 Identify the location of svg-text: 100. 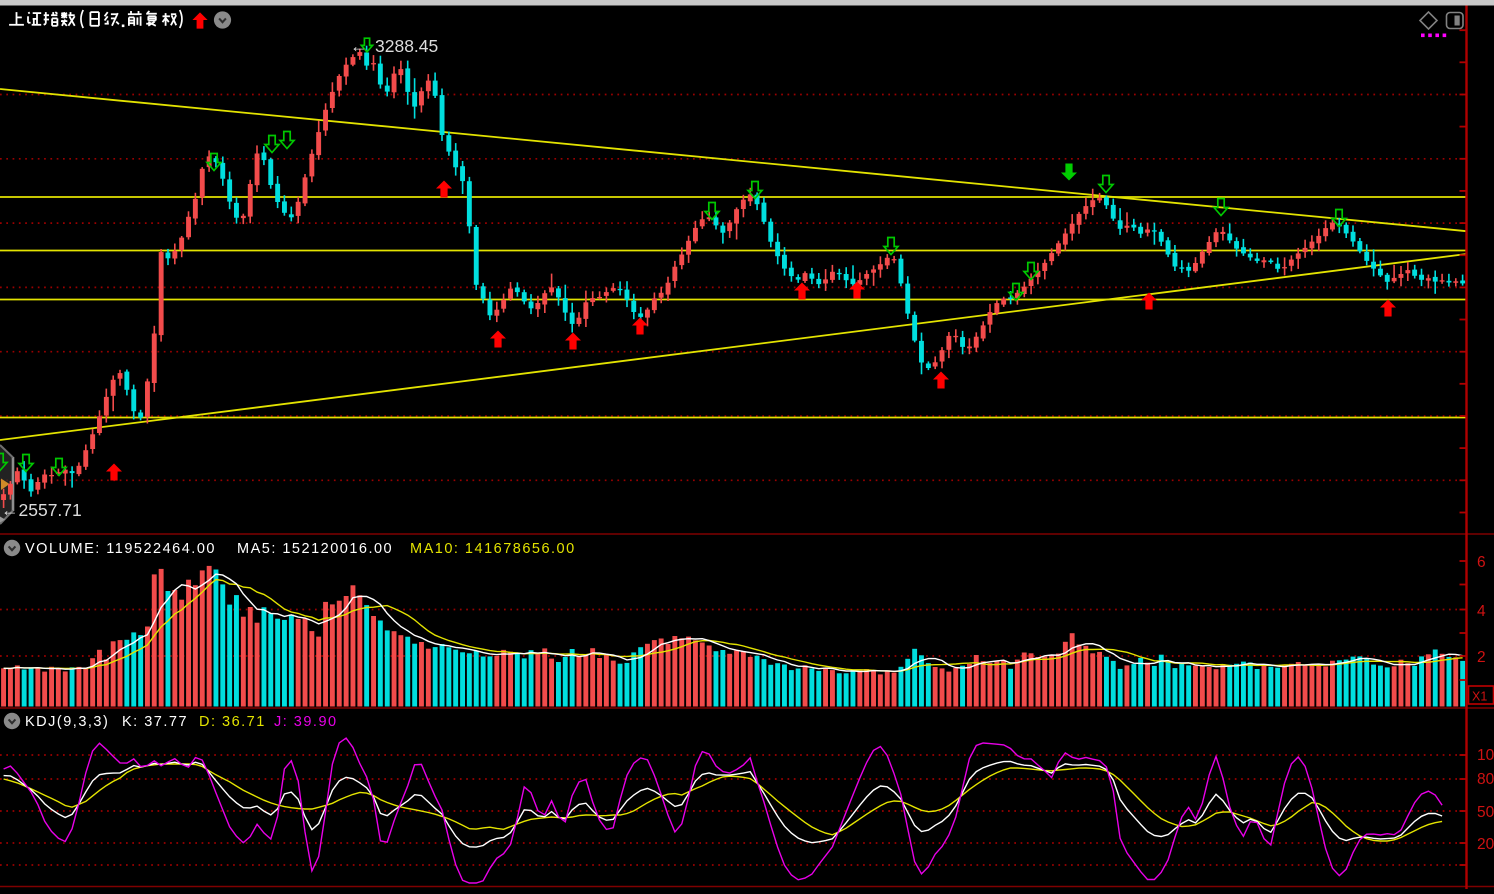
(1485, 755).